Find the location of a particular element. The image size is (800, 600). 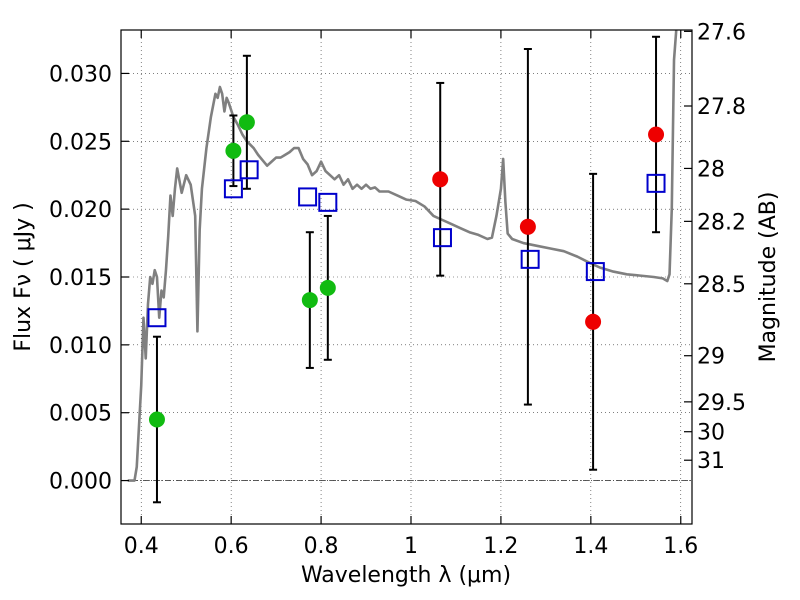

x-tick-label: 1 is located at coordinates (411, 546).